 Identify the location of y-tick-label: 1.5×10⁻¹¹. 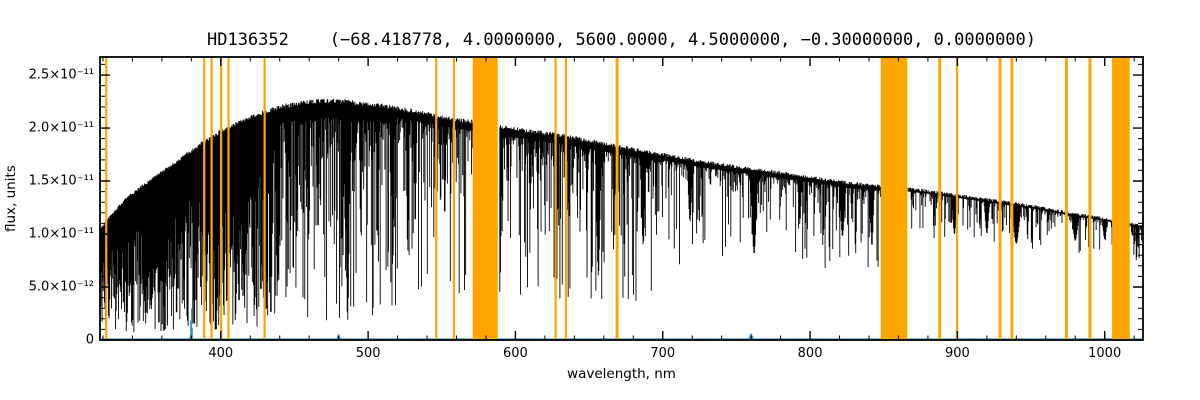
(61, 181).